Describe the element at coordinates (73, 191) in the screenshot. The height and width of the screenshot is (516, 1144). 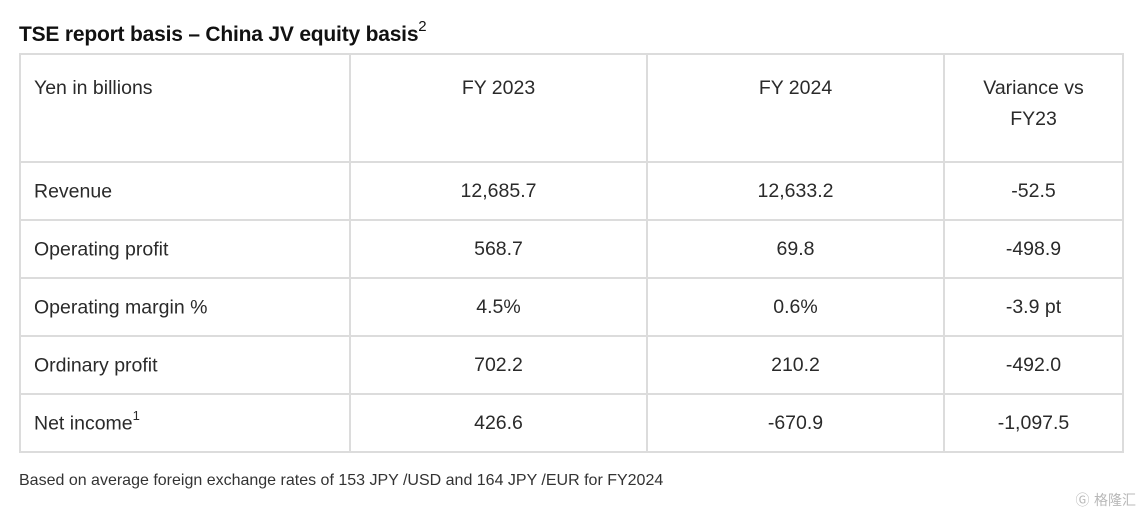
I see `row-label-text: Revenue` at that location.